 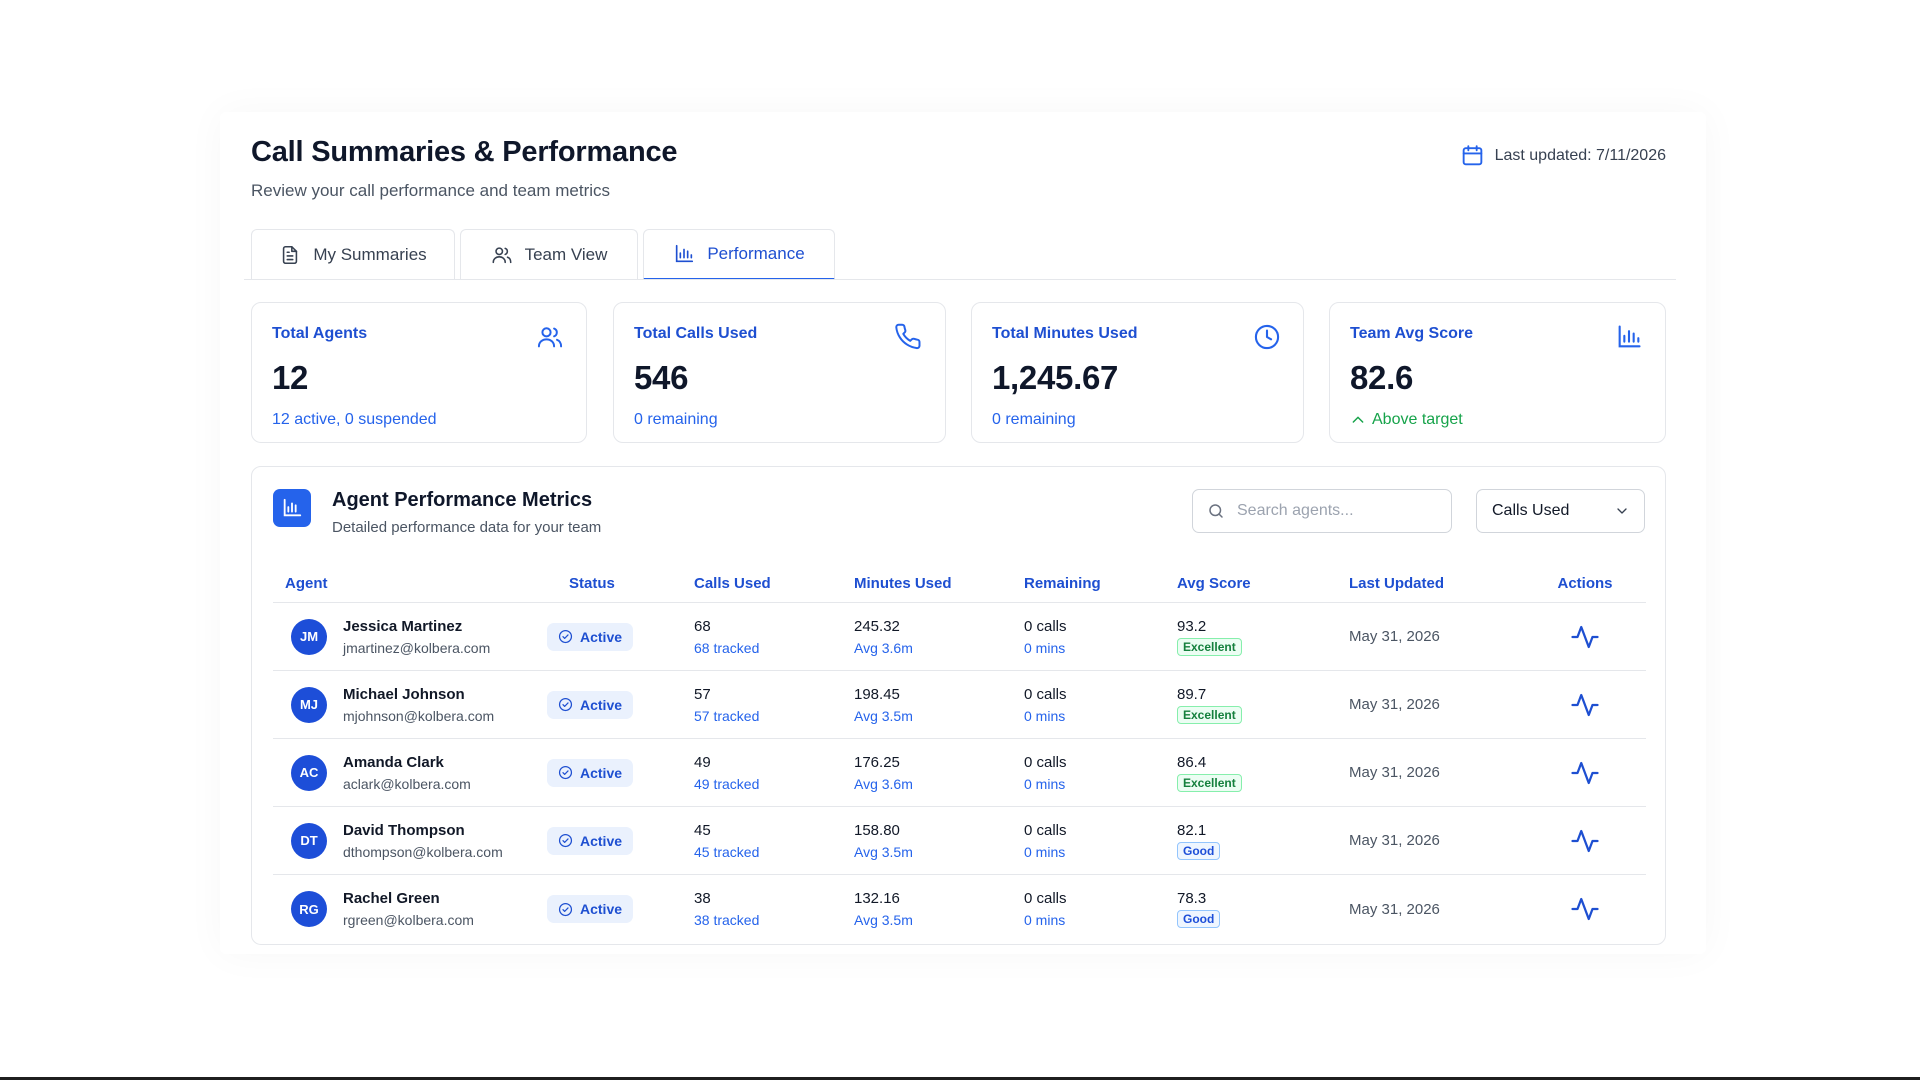 What do you see at coordinates (1263, 705) in the screenshot?
I see `score-cell: 89.7 Excellent` at bounding box center [1263, 705].